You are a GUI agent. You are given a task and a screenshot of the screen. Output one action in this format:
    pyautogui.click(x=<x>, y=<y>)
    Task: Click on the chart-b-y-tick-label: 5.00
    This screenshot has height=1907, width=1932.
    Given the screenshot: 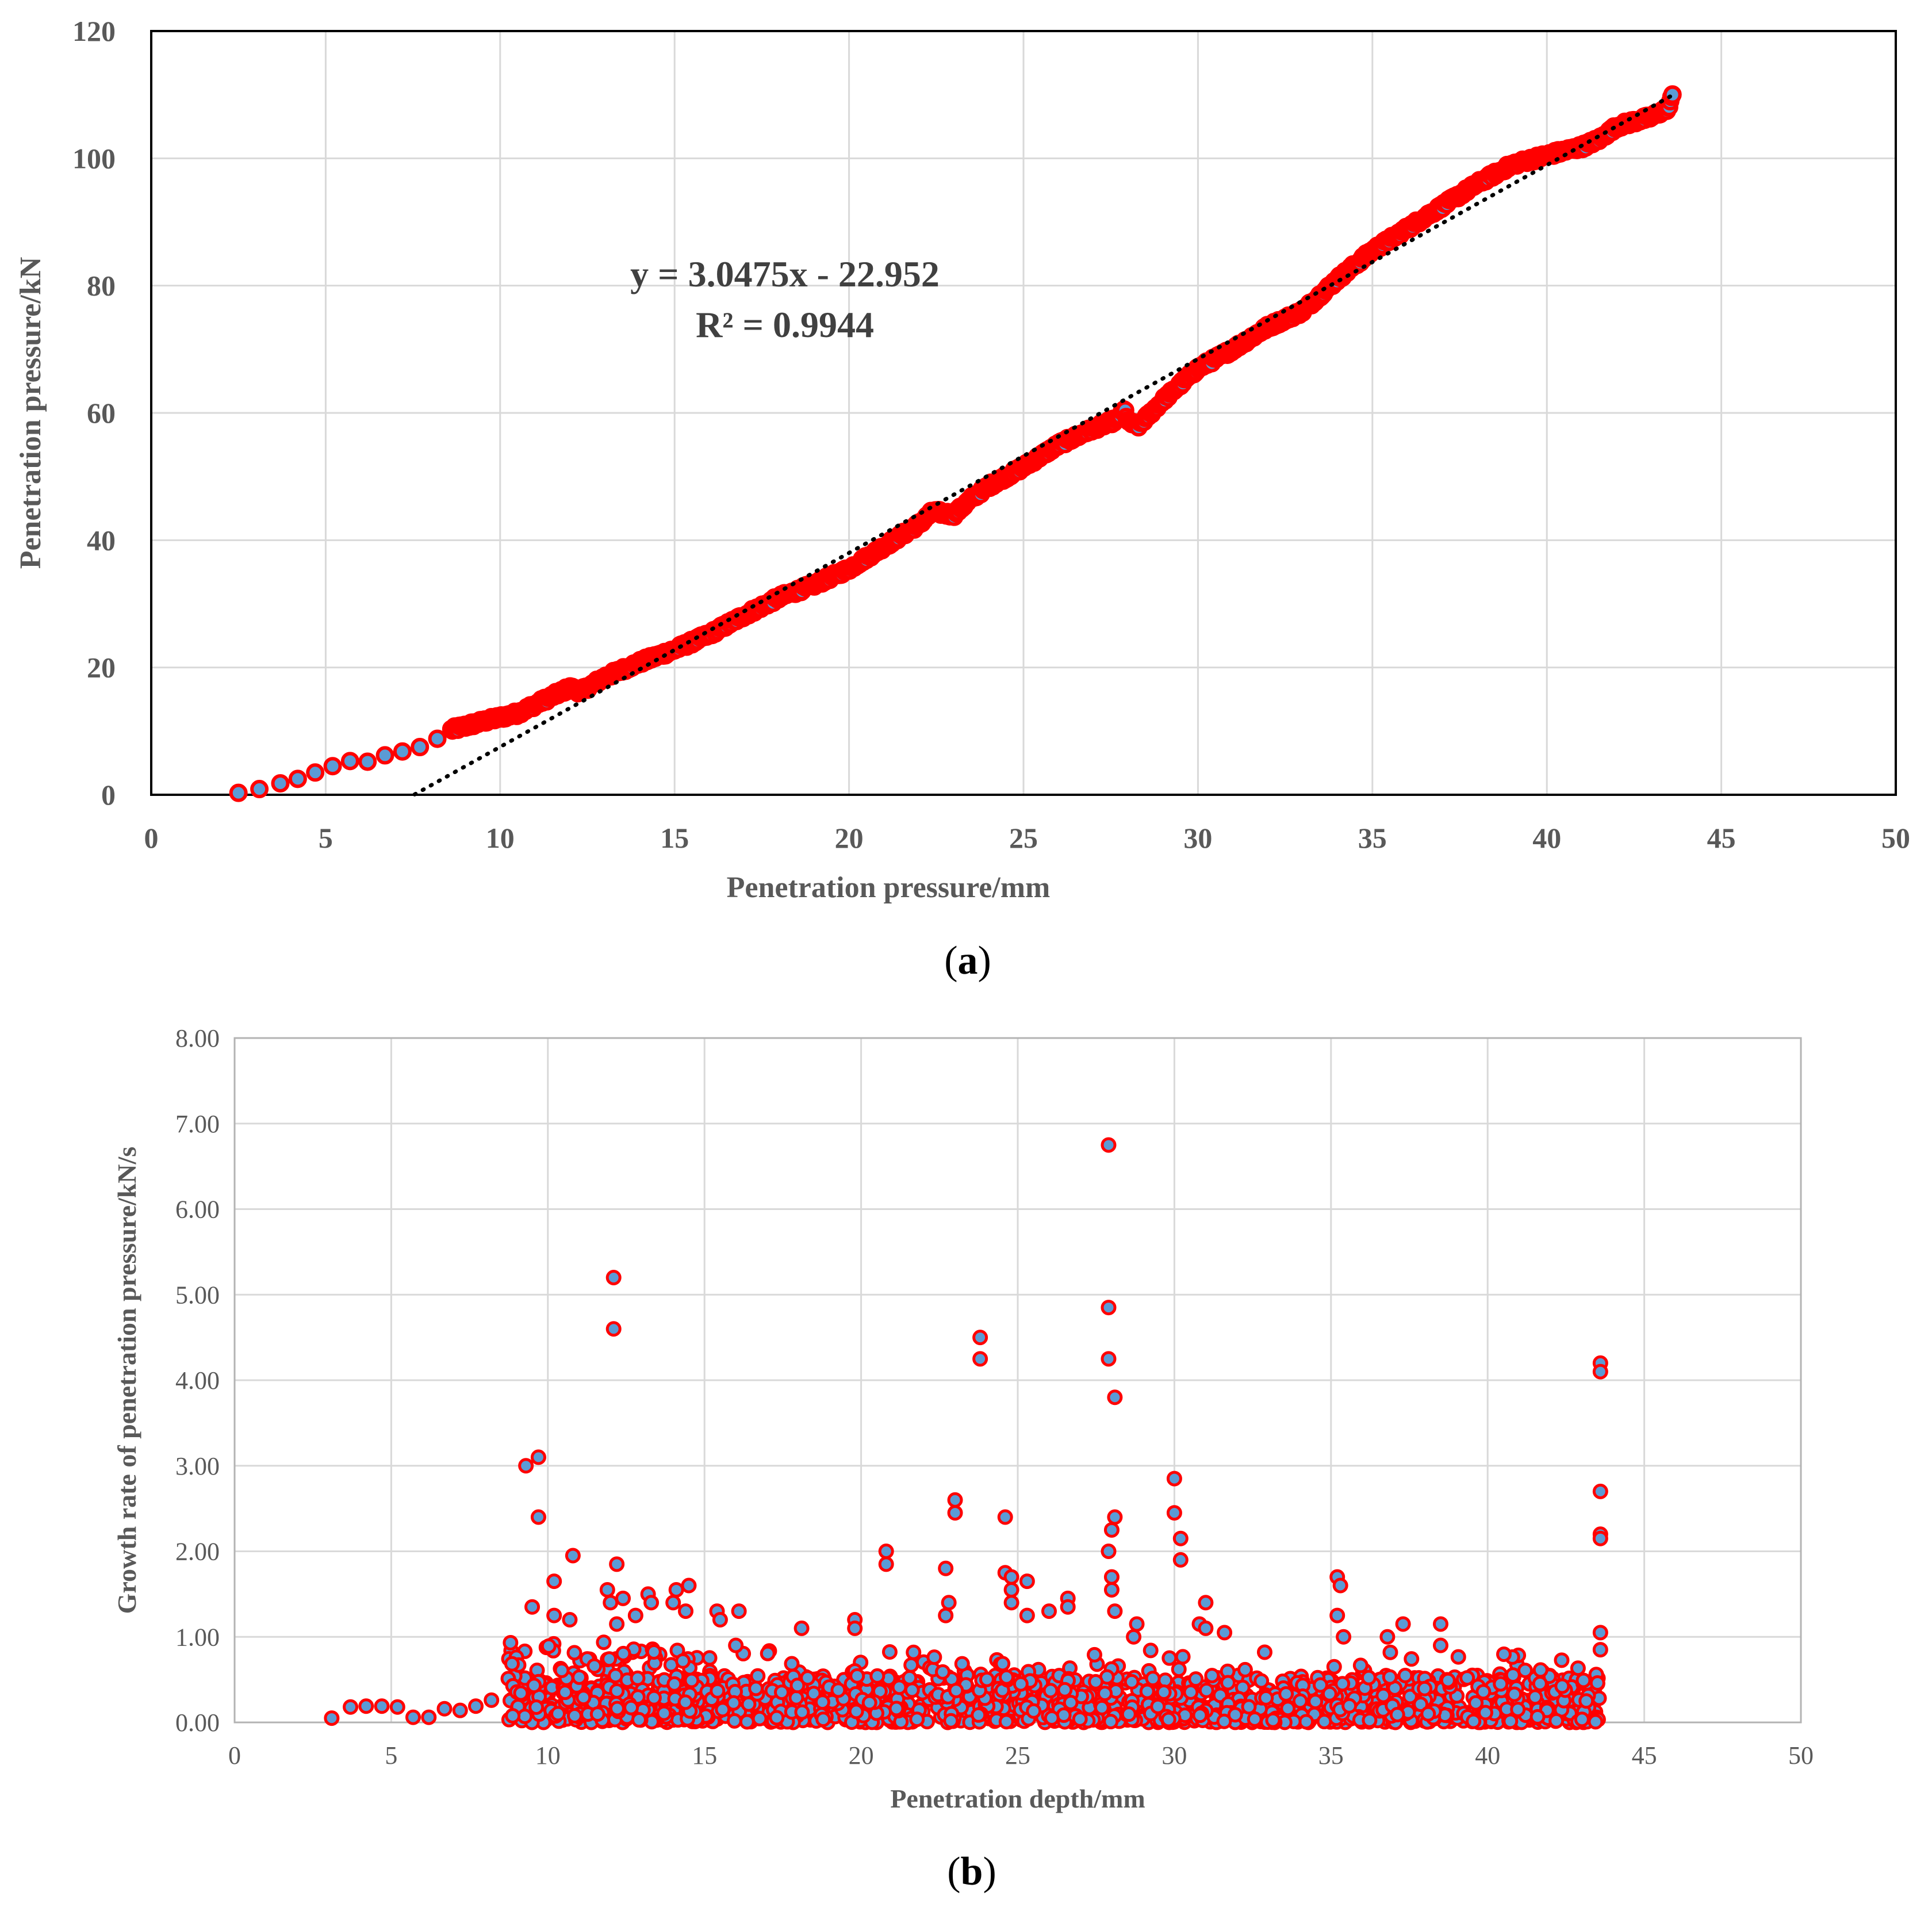 What is the action you would take?
    pyautogui.click(x=197, y=1295)
    